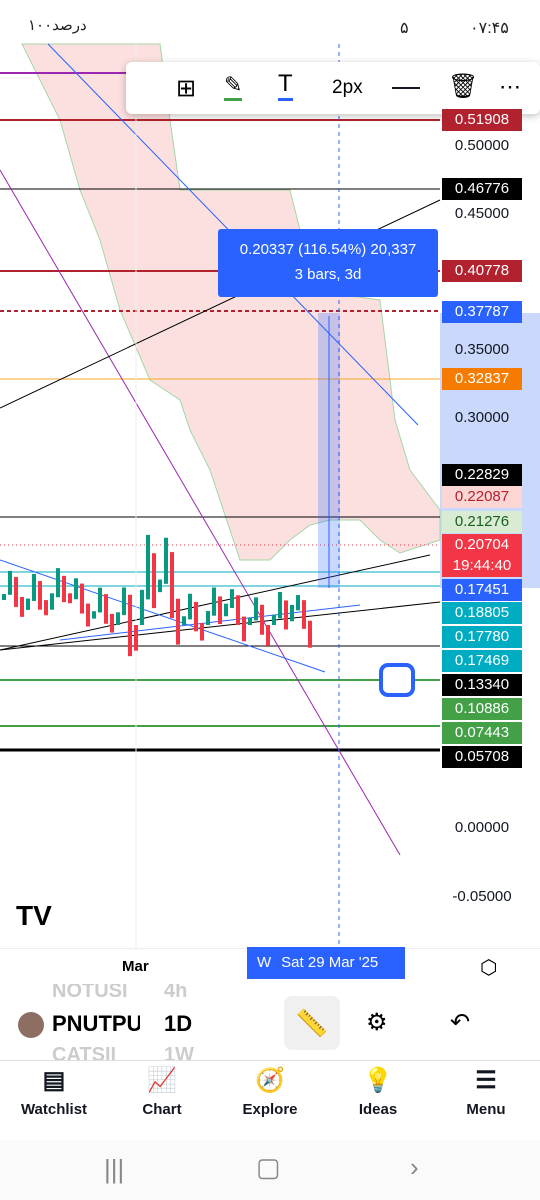 The height and width of the screenshot is (1200, 540). I want to click on selection-handle, so click(397, 680).